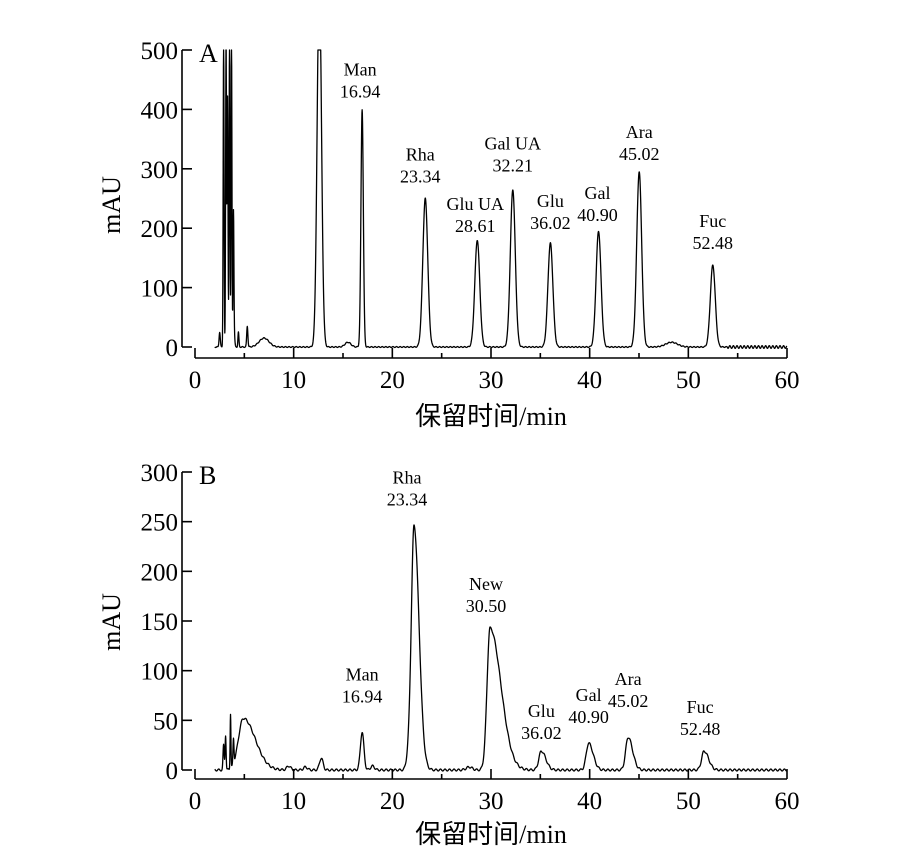 This screenshot has width=901, height=864. I want to click on peak-time-label: 28.61, so click(475, 226).